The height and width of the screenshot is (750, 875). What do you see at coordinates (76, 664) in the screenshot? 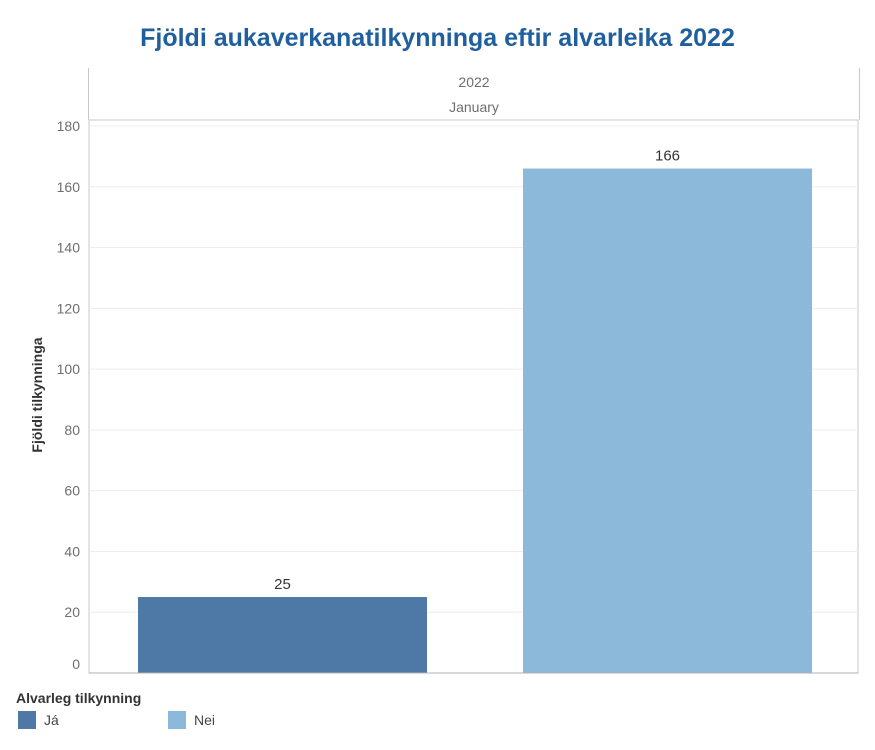
I see `y-tick-label: 0` at bounding box center [76, 664].